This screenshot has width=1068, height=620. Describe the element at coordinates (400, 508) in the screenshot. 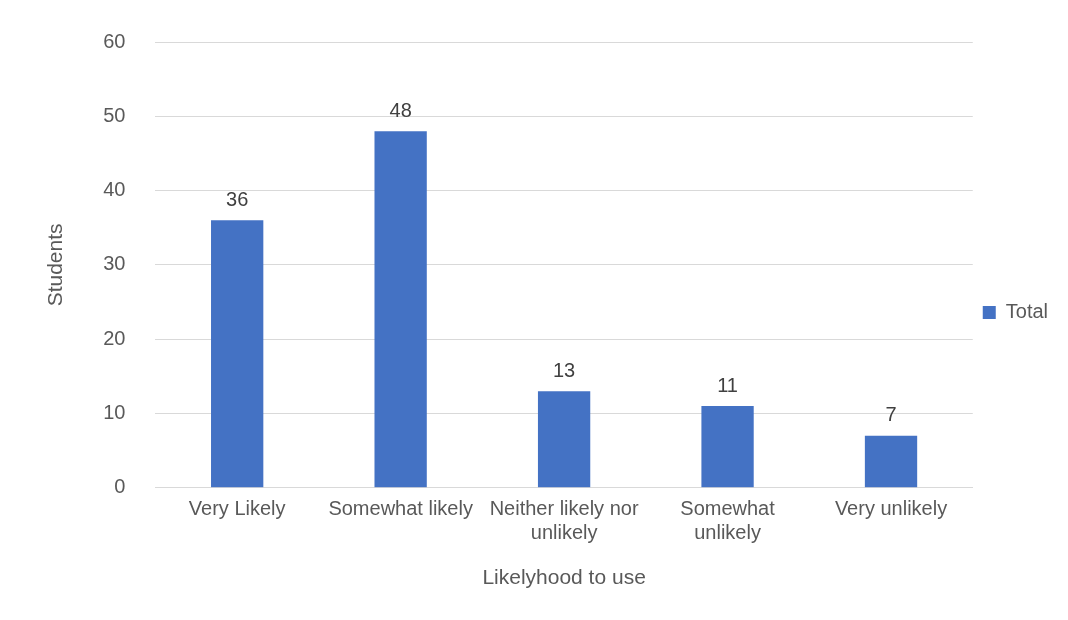

I see `x-tick-label: Somewhat likely` at that location.